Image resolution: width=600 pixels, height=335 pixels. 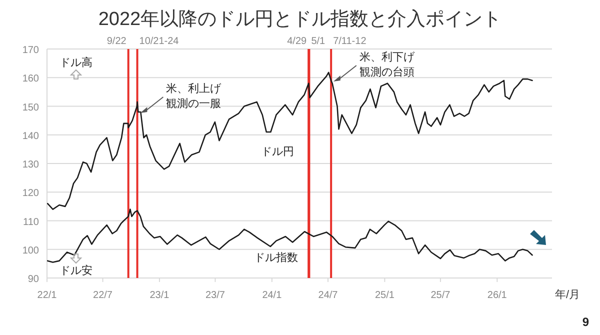 I want to click on x-axis-title: 年/月, so click(x=567, y=295).